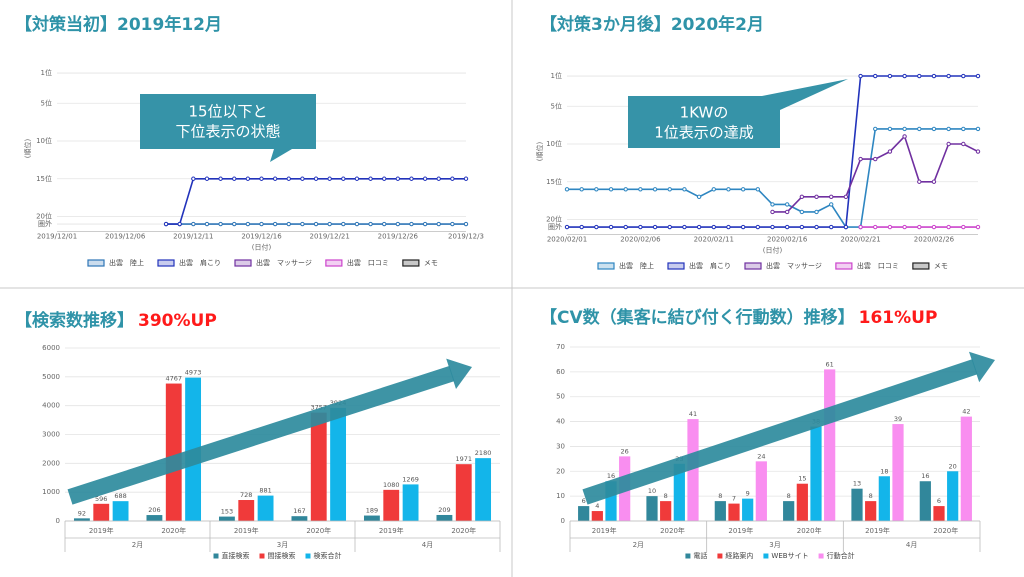 This screenshot has width=1024, height=577. Describe the element at coordinates (483, 453) in the screenshot. I see `value-label: 2180` at that location.